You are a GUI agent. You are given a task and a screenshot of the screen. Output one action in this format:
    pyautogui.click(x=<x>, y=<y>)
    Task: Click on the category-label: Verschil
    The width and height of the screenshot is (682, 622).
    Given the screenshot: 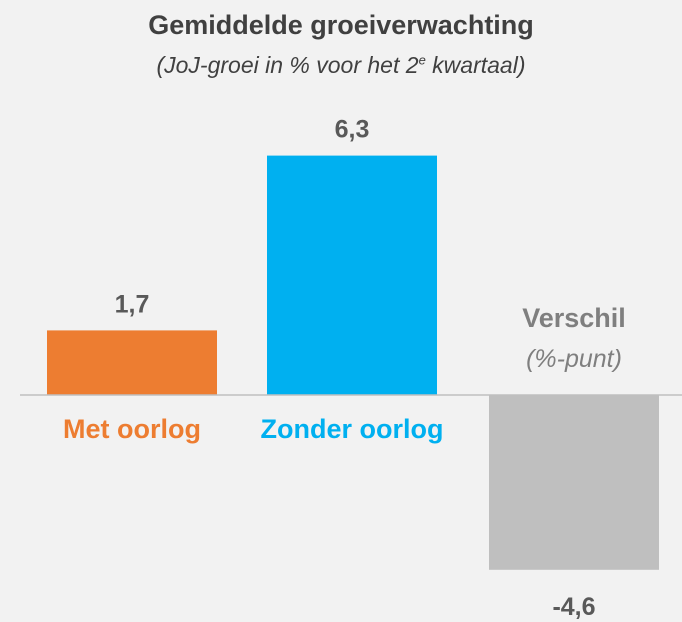 What is the action you would take?
    pyautogui.click(x=574, y=318)
    